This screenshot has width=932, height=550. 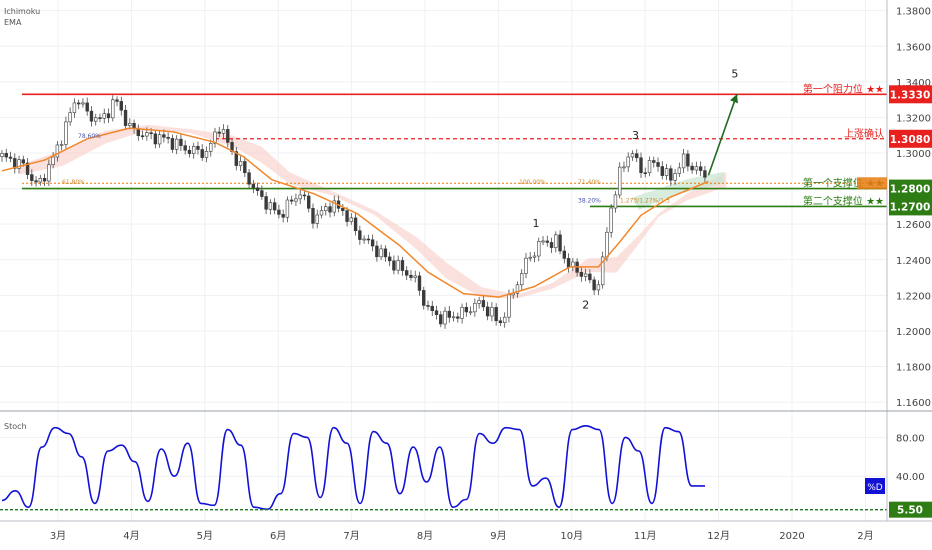 I want to click on cloud-band-green, so click(x=678, y=190).